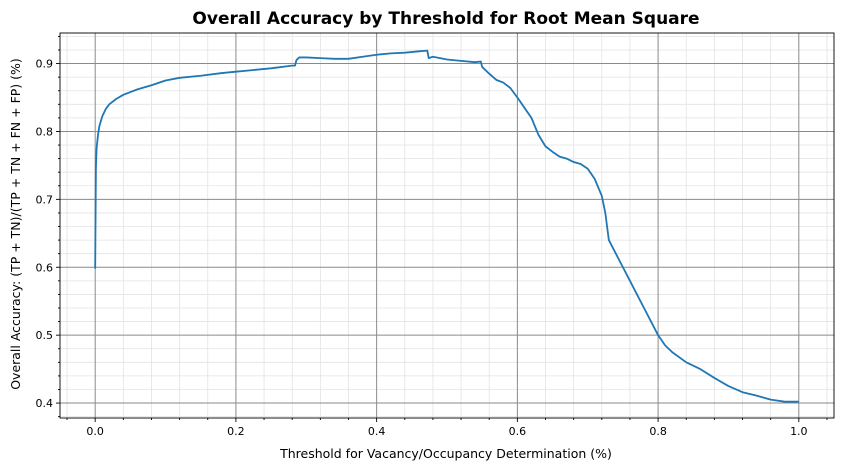 Image resolution: width=847 pixels, height=470 pixels. Describe the element at coordinates (658, 431) in the screenshot. I see `x-tick-label: 0.8` at that location.